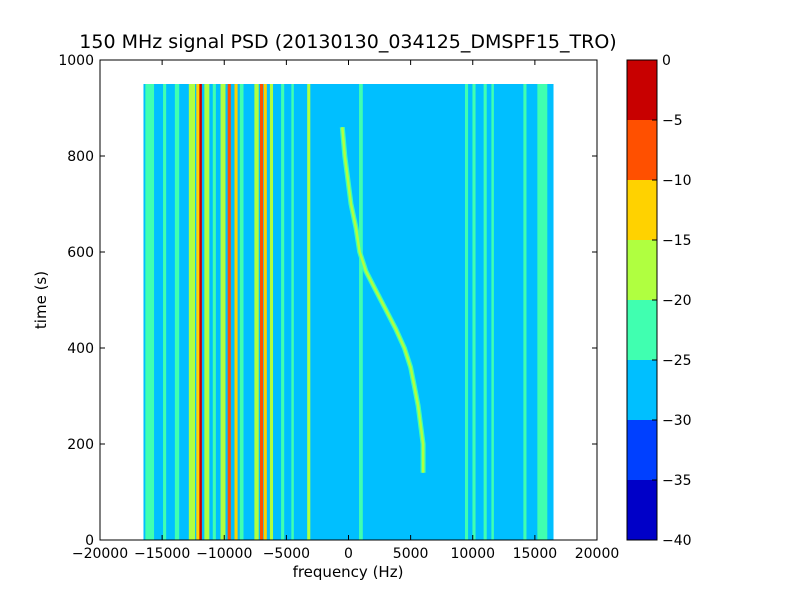 This screenshot has width=800, height=600. Describe the element at coordinates (89, 541) in the screenshot. I see `y-tick-label: 0` at that location.